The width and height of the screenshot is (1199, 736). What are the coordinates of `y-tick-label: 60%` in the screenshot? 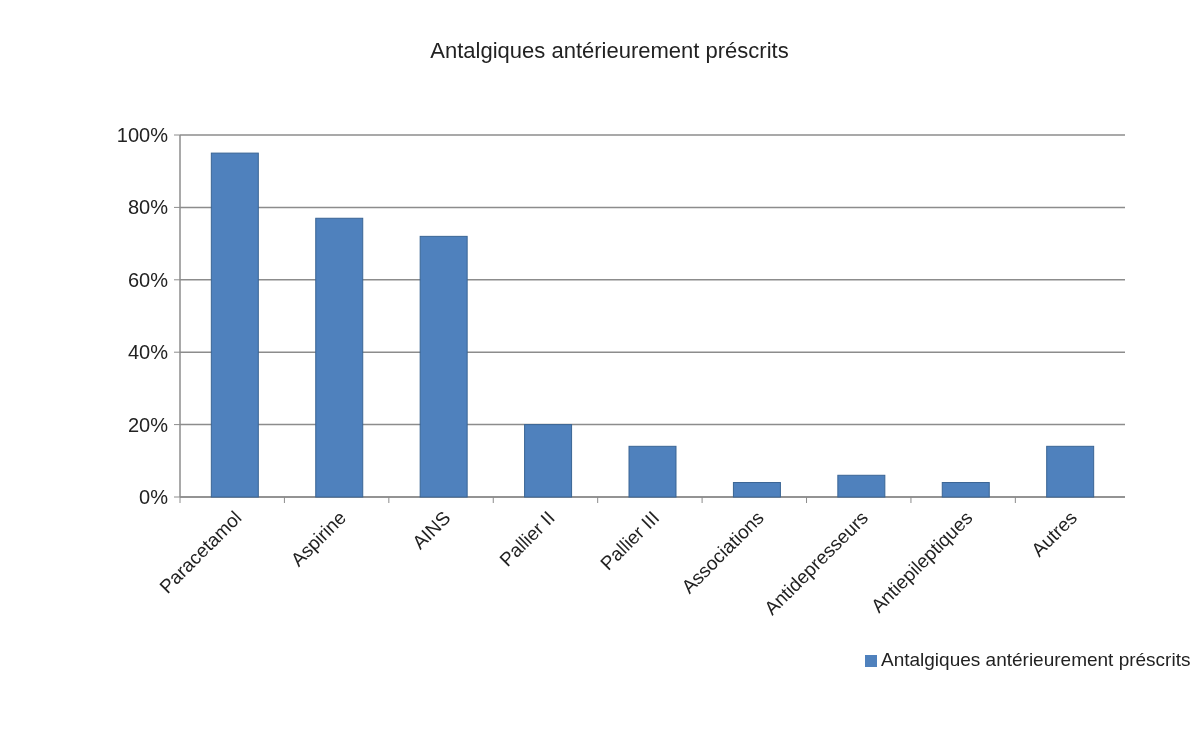 It's located at (148, 279).